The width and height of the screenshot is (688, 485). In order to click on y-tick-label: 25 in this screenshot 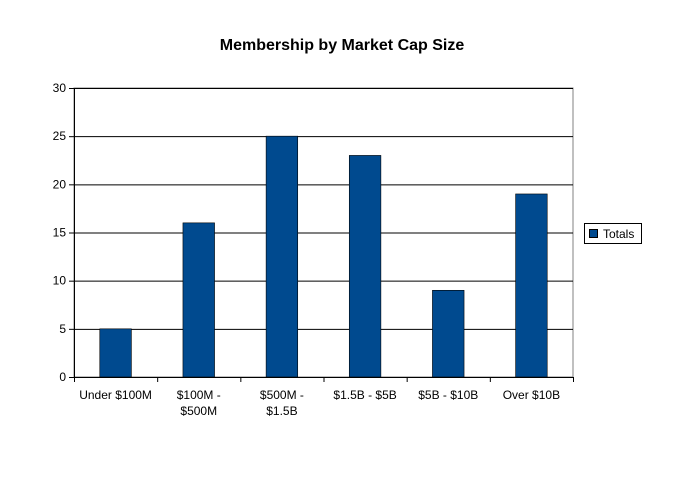, I will do `click(60, 136)`.